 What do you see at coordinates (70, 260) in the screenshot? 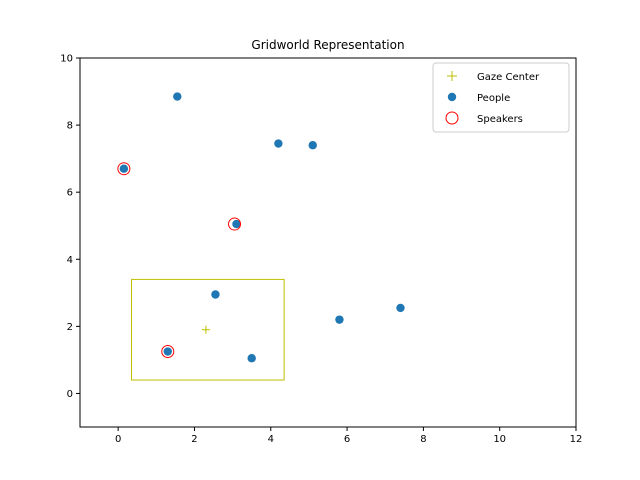
I see `y-tick-label: 4` at bounding box center [70, 260].